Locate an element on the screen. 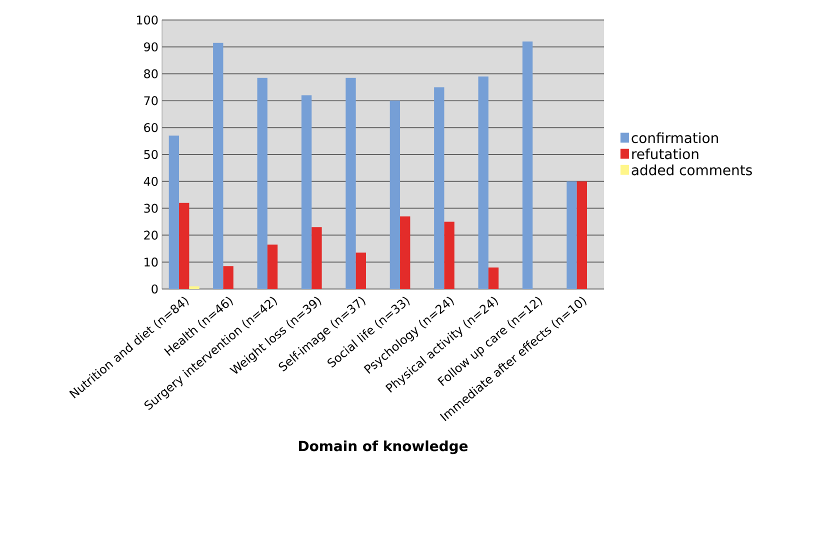  y-tick-label: 70 is located at coordinates (151, 101).